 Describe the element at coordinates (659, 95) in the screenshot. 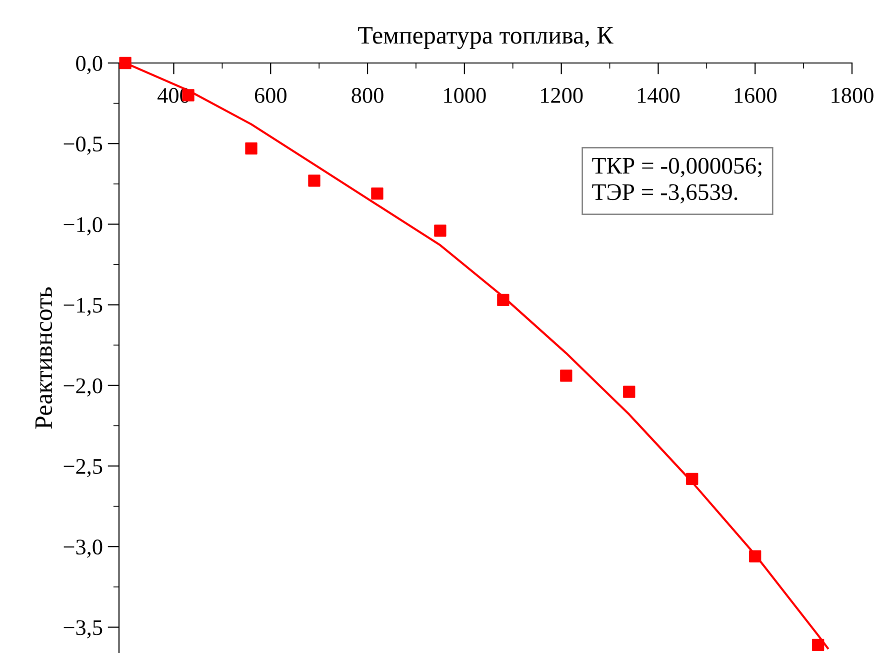

I see `x-tick-label: 1400` at that location.